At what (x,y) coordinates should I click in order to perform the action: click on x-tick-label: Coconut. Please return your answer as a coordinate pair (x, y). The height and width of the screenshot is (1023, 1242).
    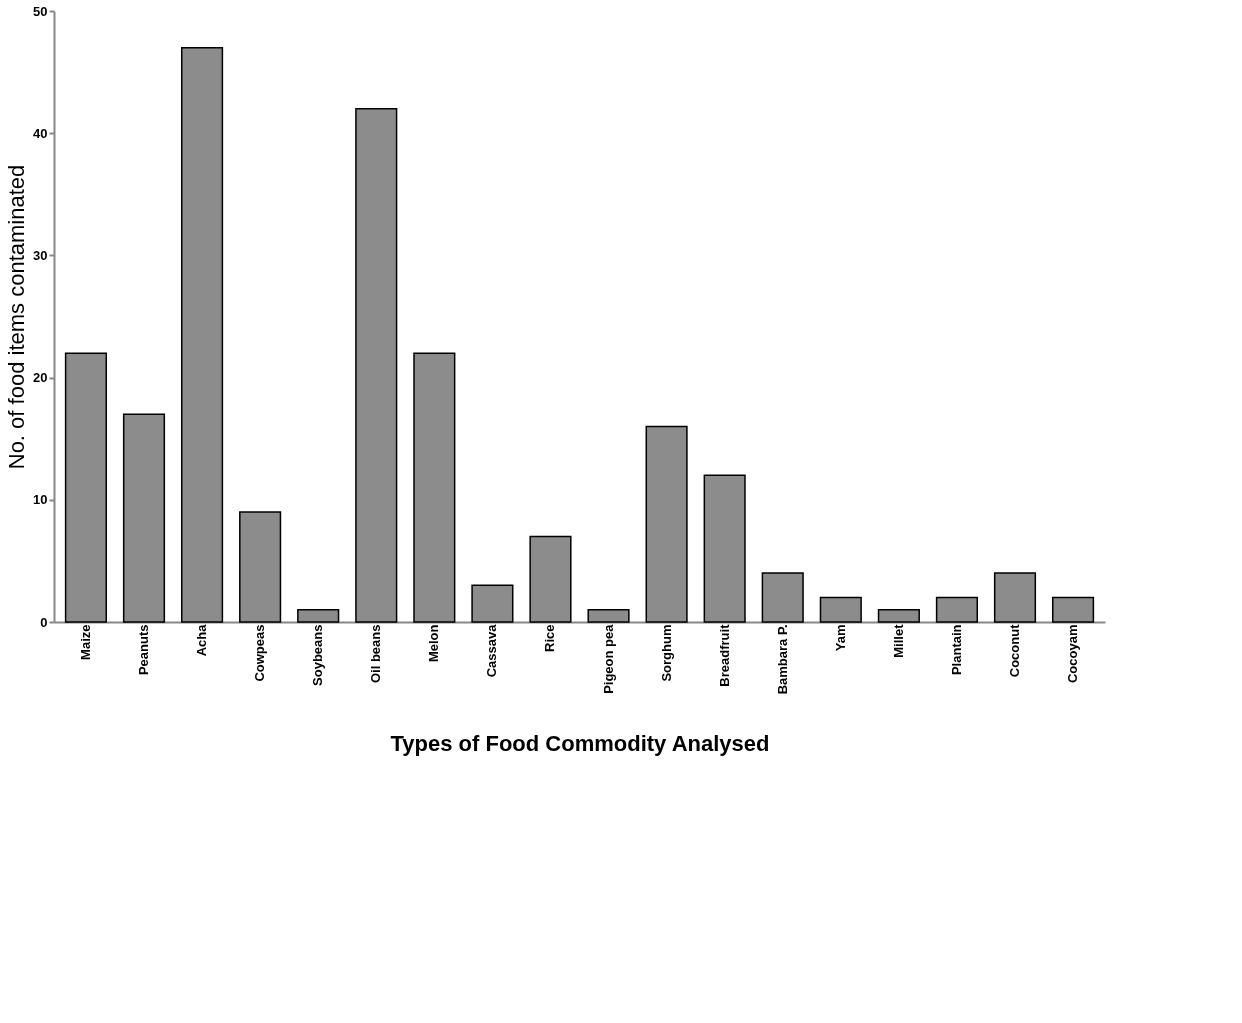
    Looking at the image, I should click on (1014, 650).